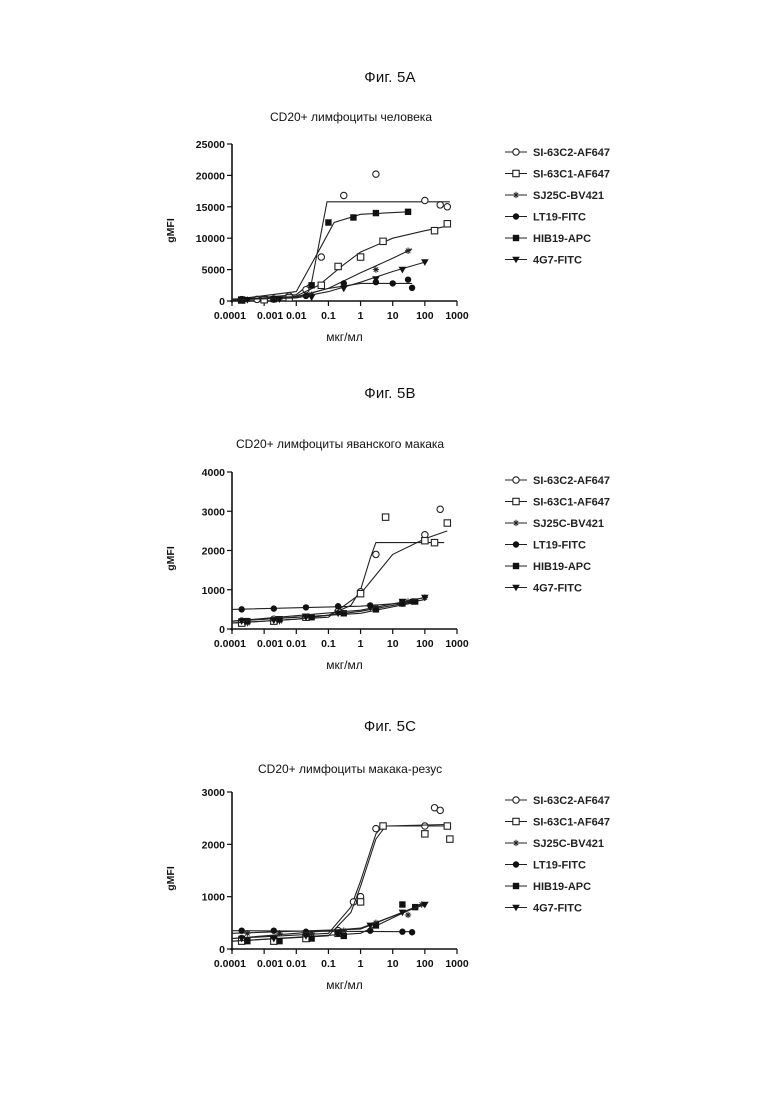  What do you see at coordinates (390, 393) in the screenshot?
I see `figure-label-5b: Фиг. 5B` at bounding box center [390, 393].